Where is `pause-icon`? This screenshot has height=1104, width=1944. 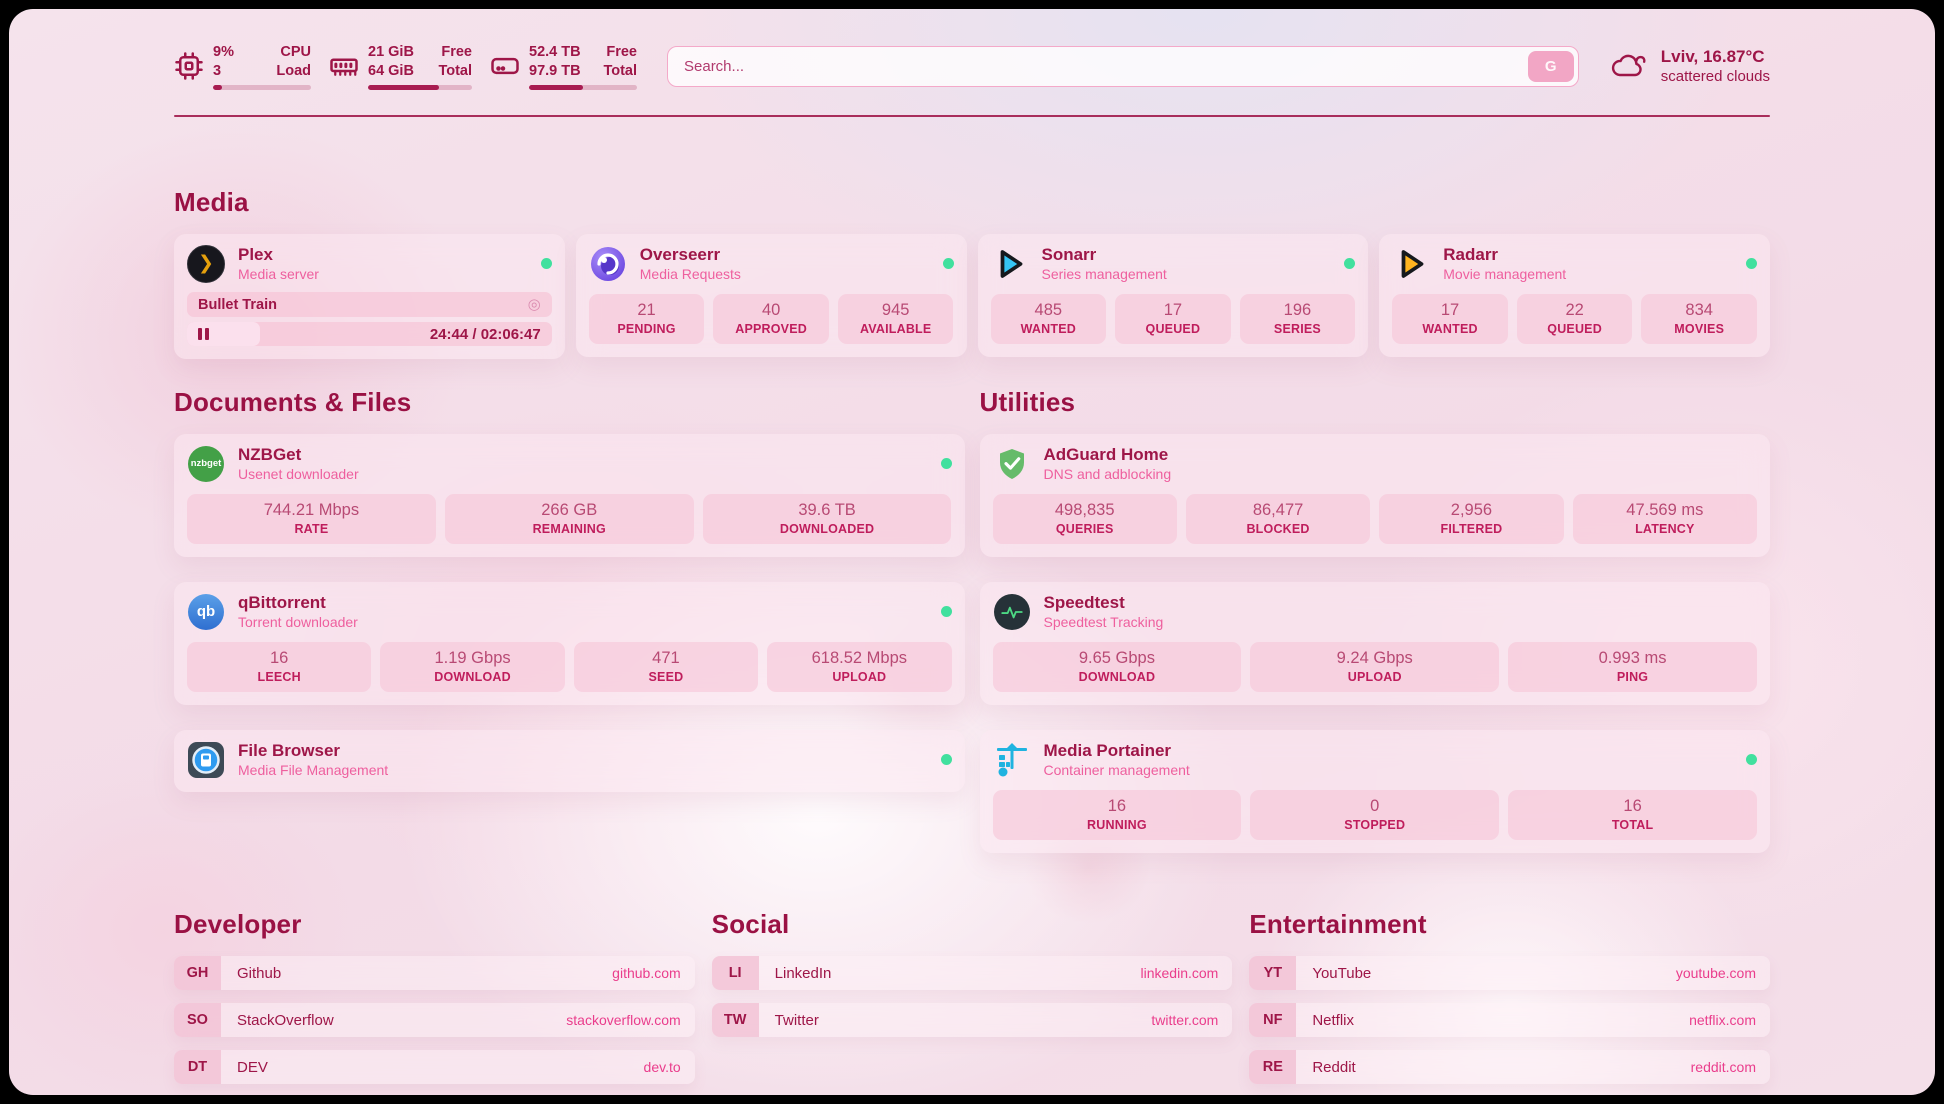
pause-icon is located at coordinates (203, 334).